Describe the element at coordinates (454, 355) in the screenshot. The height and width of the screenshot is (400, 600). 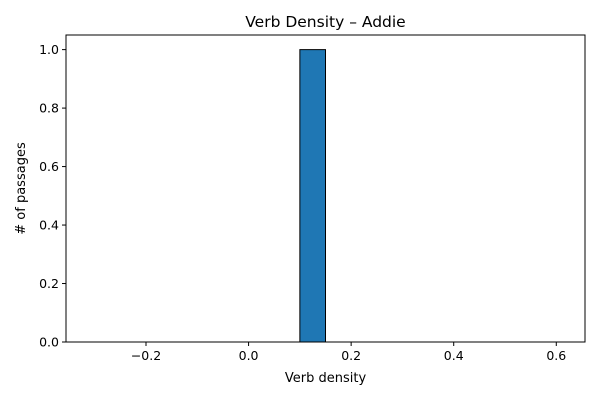
I see `x-tick-label: 0.4` at that location.